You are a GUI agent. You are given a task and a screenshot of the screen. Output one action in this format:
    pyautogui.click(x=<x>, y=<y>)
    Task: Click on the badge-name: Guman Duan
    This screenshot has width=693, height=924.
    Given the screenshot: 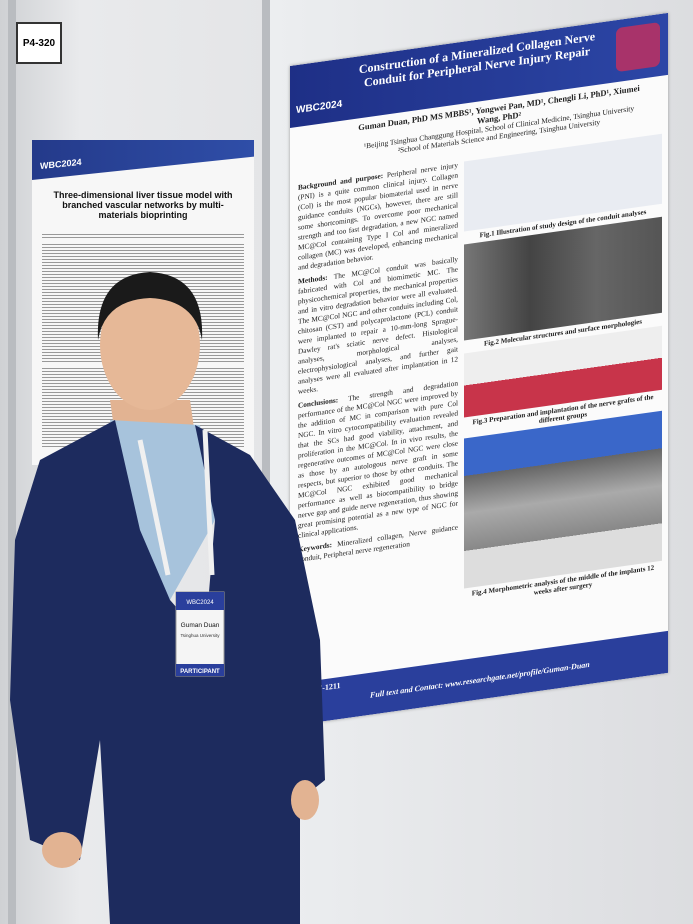 What is the action you would take?
    pyautogui.click(x=200, y=625)
    